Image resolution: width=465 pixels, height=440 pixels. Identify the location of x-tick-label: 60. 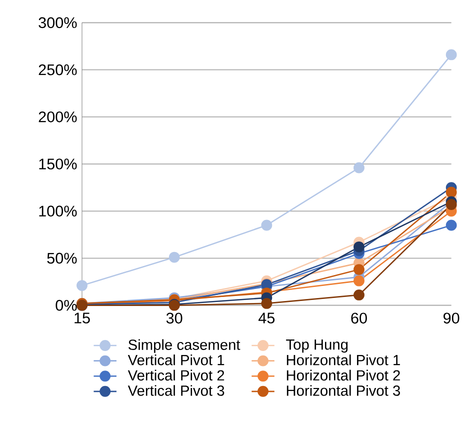
(359, 318).